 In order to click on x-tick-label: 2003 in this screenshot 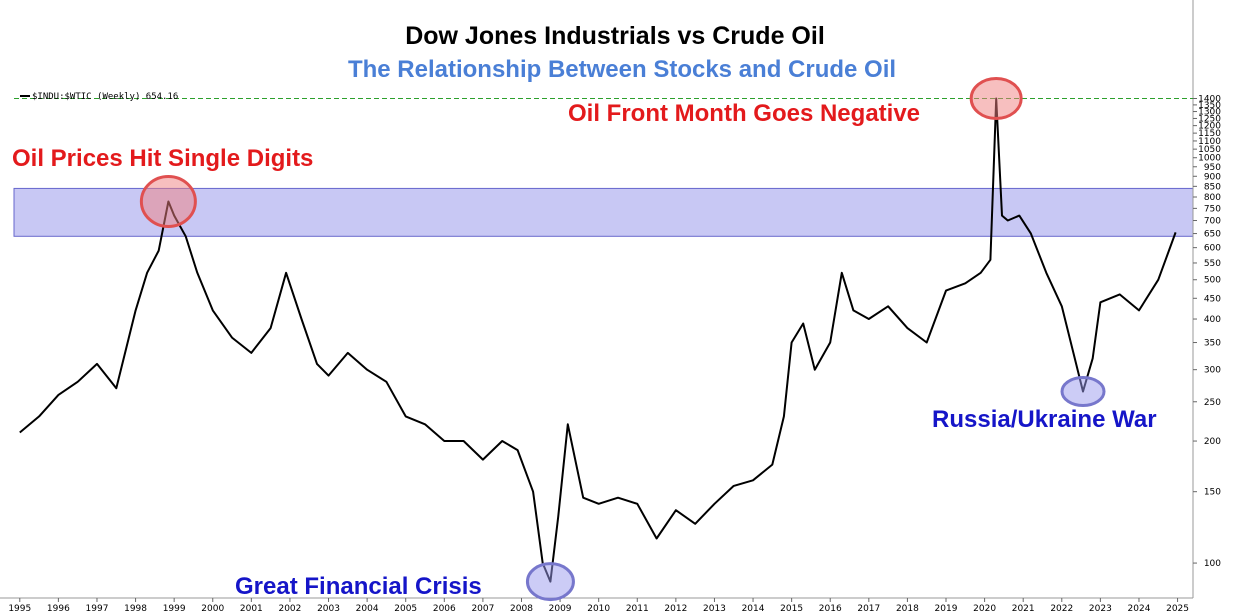, I will do `click(328, 609)`.